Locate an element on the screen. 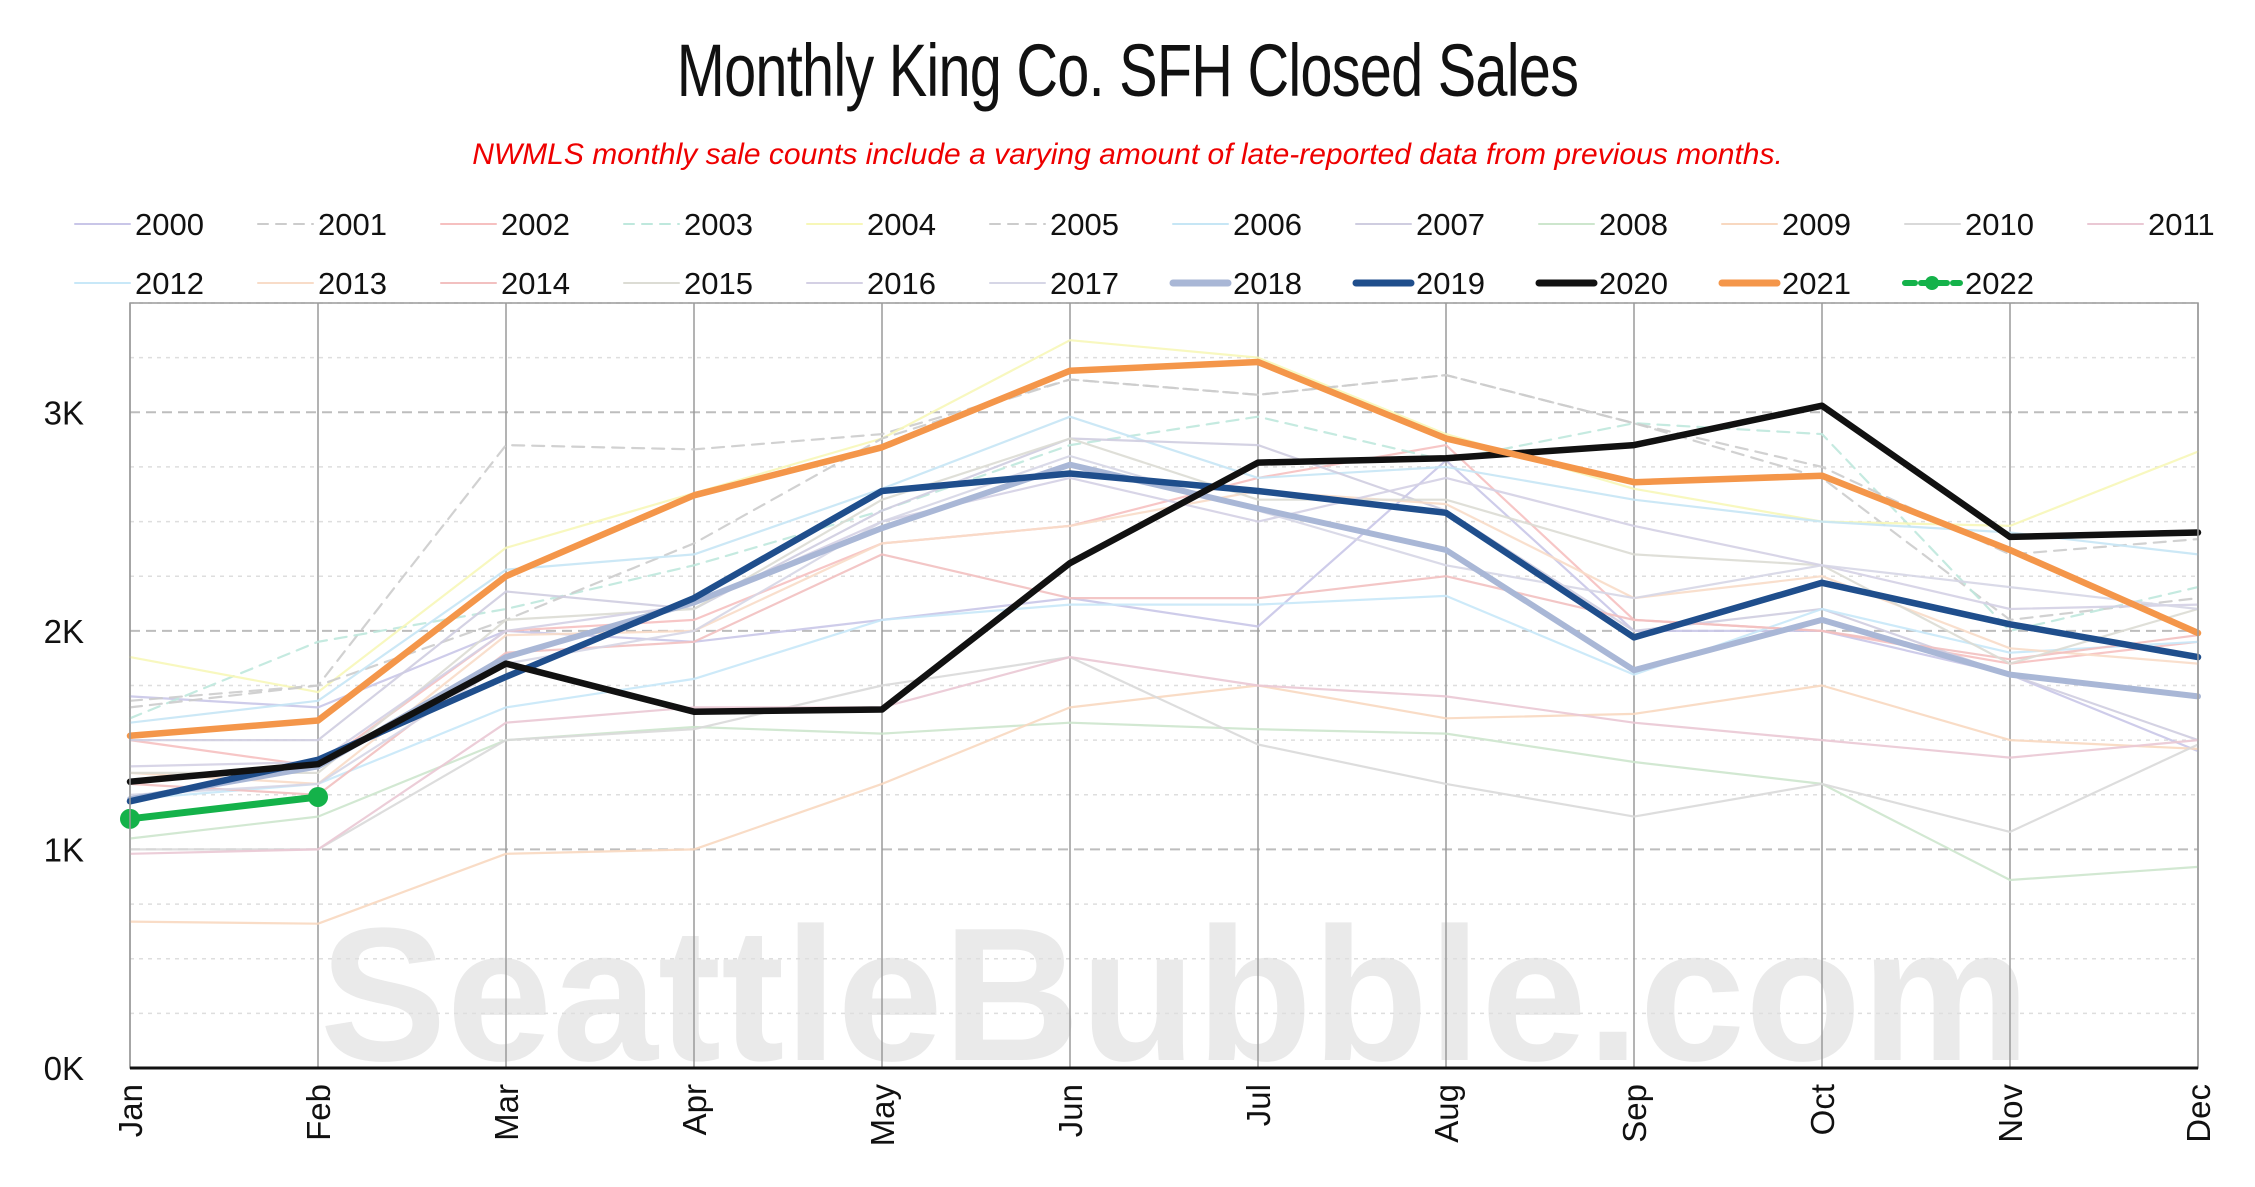 This screenshot has height=1187, width=2255. legend-item-2000: 2000 is located at coordinates (139, 224).